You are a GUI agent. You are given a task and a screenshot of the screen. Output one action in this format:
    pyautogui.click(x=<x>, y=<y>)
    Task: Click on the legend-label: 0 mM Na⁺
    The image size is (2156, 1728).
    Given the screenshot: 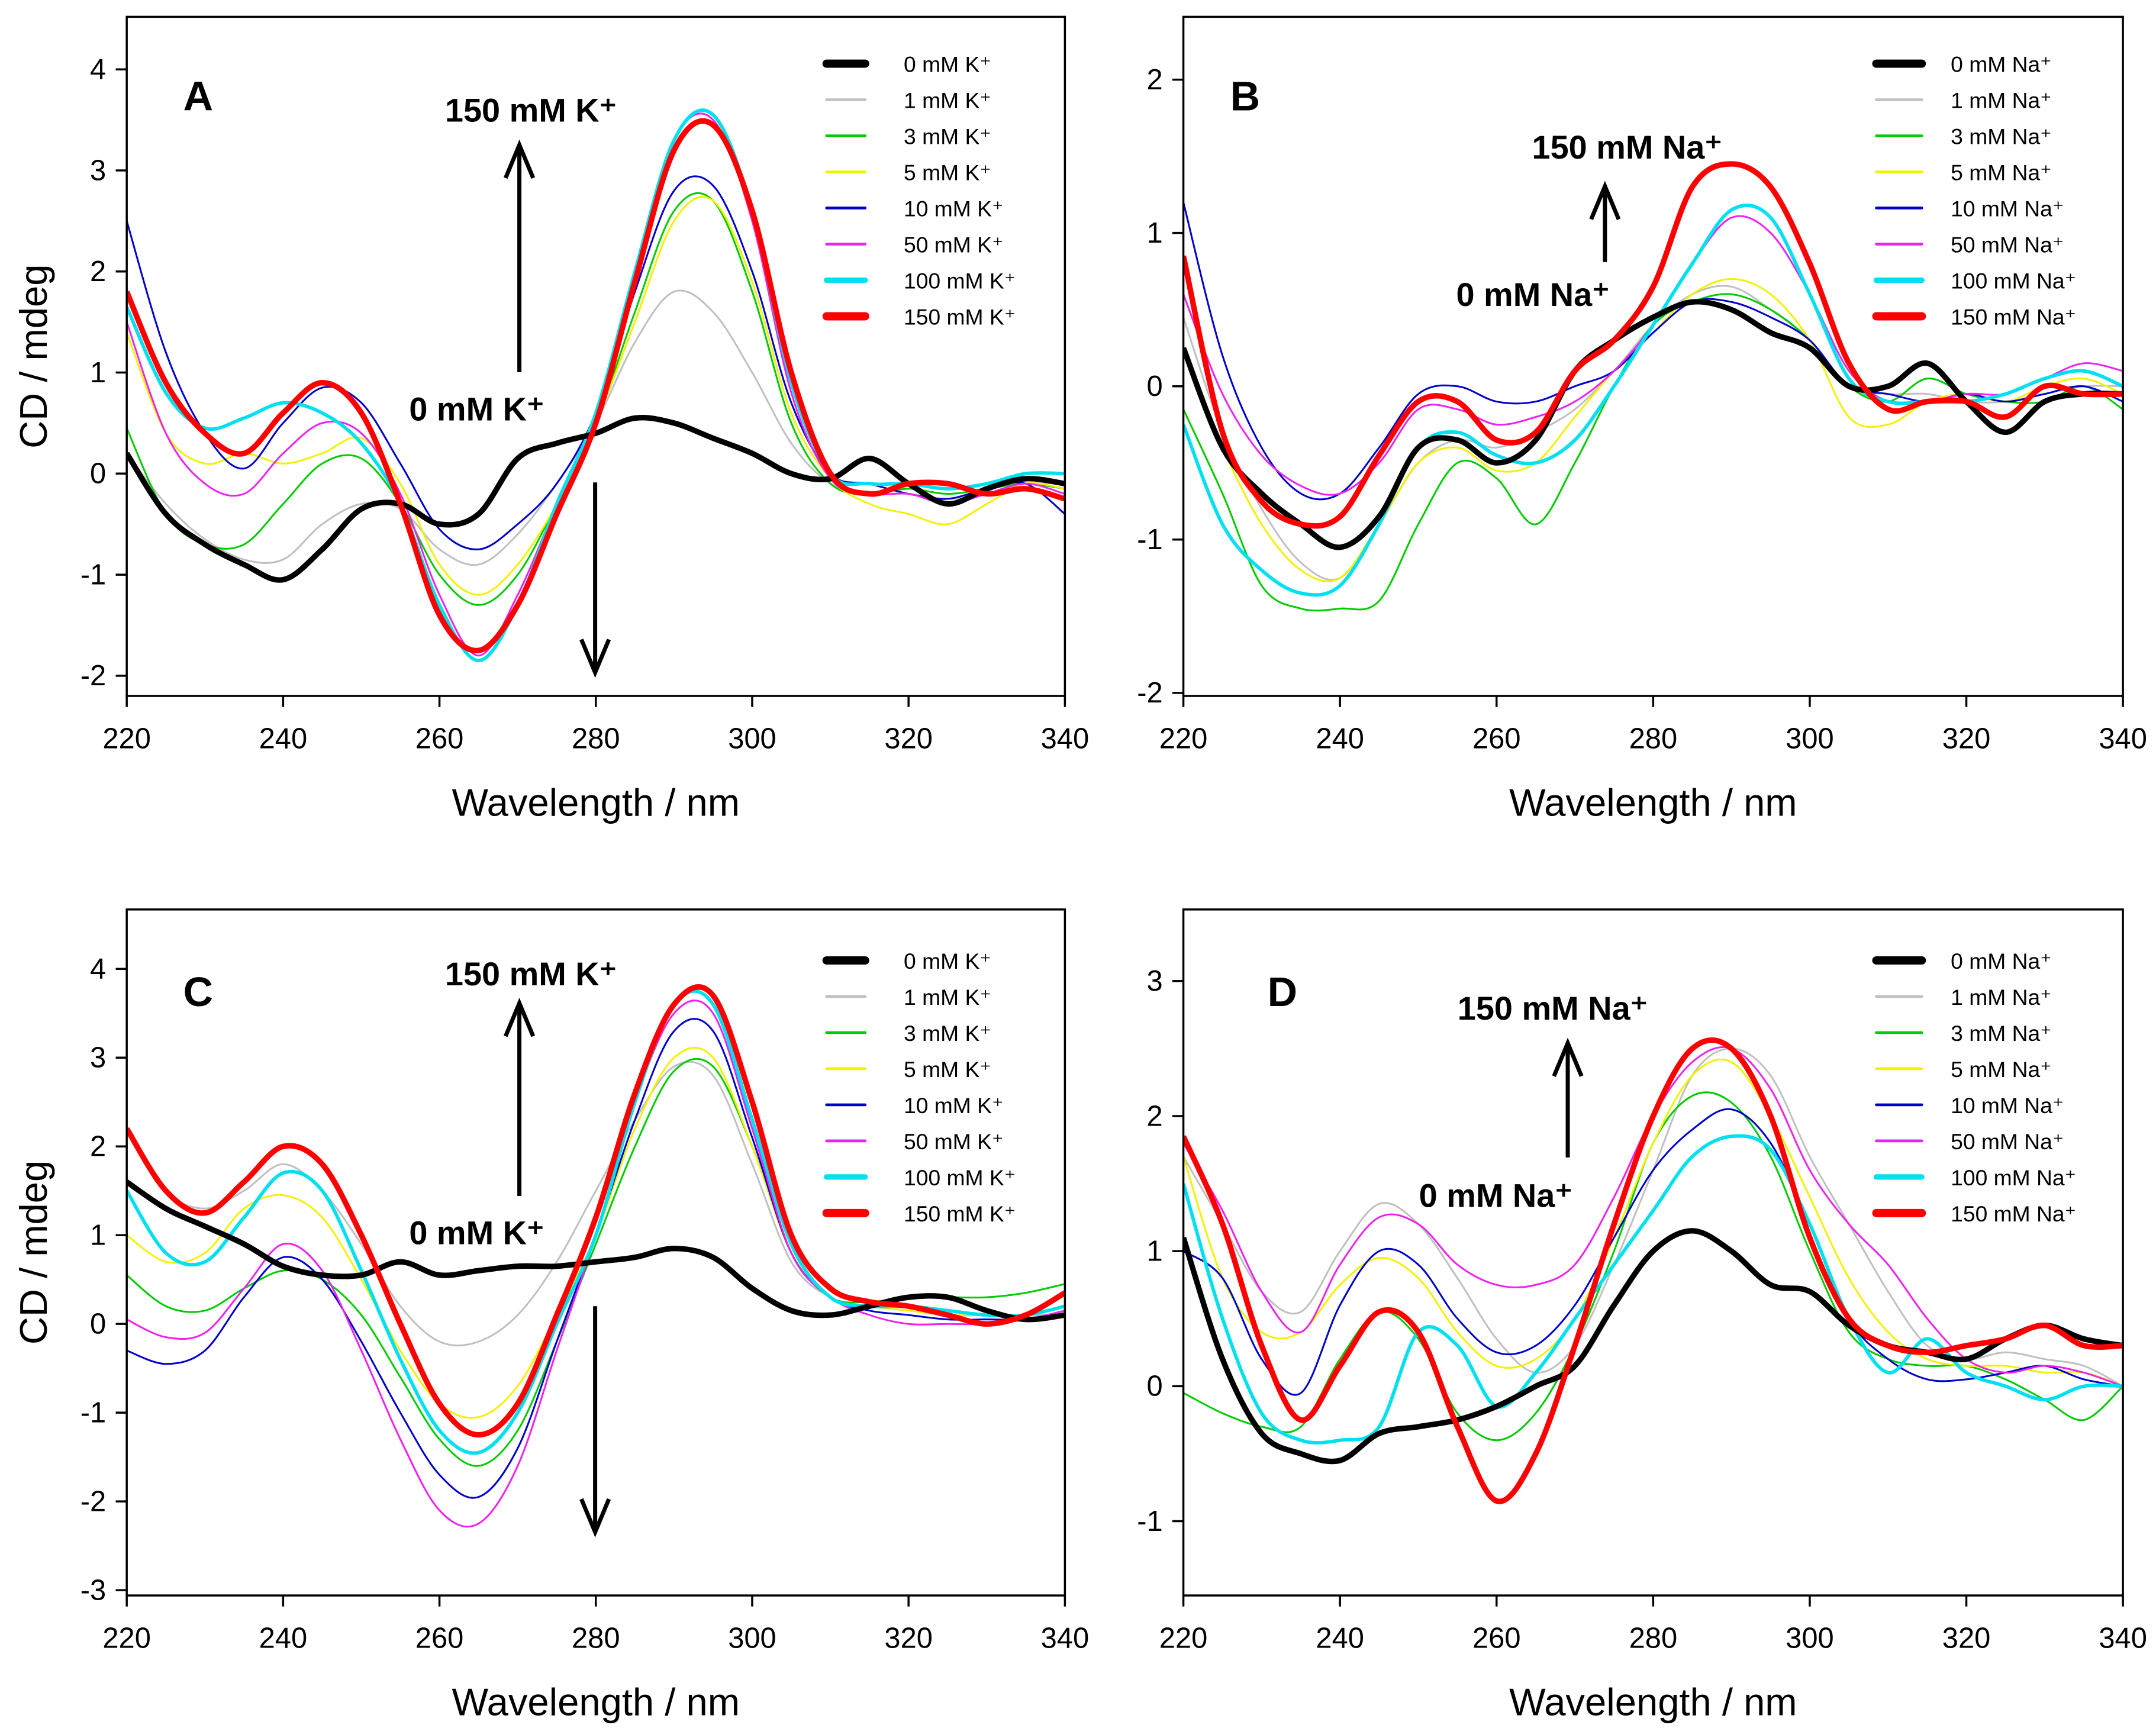 What is the action you would take?
    pyautogui.click(x=2001, y=64)
    